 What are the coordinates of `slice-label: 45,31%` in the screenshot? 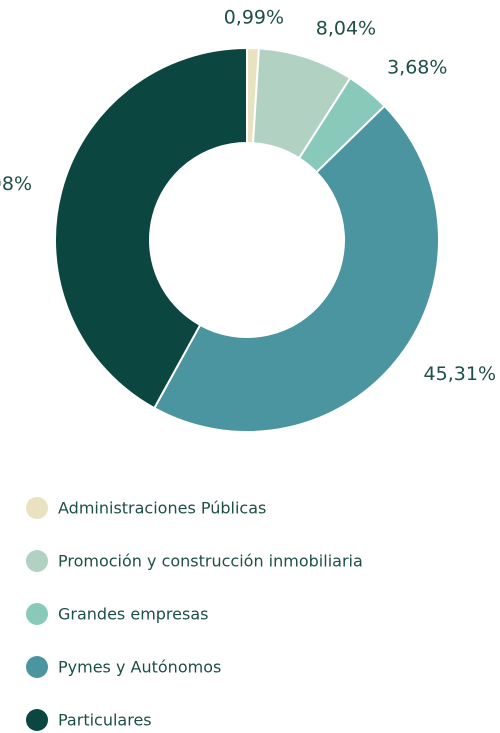 It's located at (460, 374).